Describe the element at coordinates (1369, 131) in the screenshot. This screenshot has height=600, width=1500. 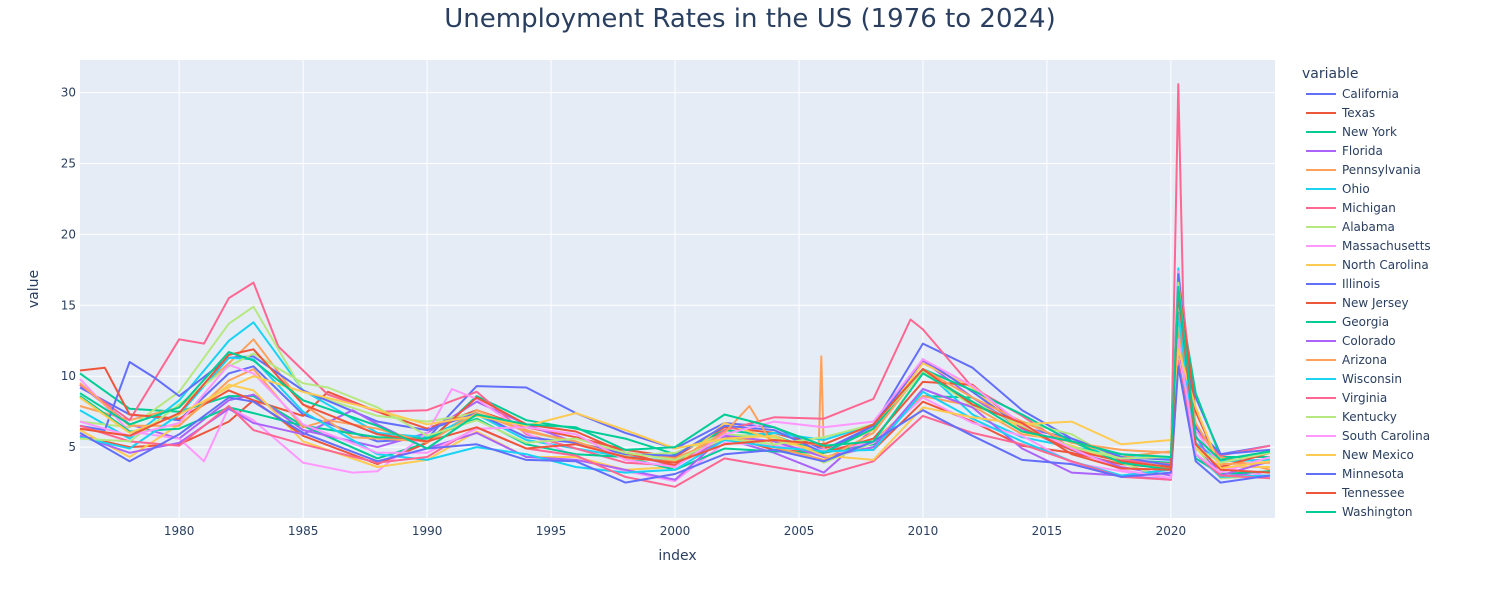
I see `legend-label: New York` at that location.